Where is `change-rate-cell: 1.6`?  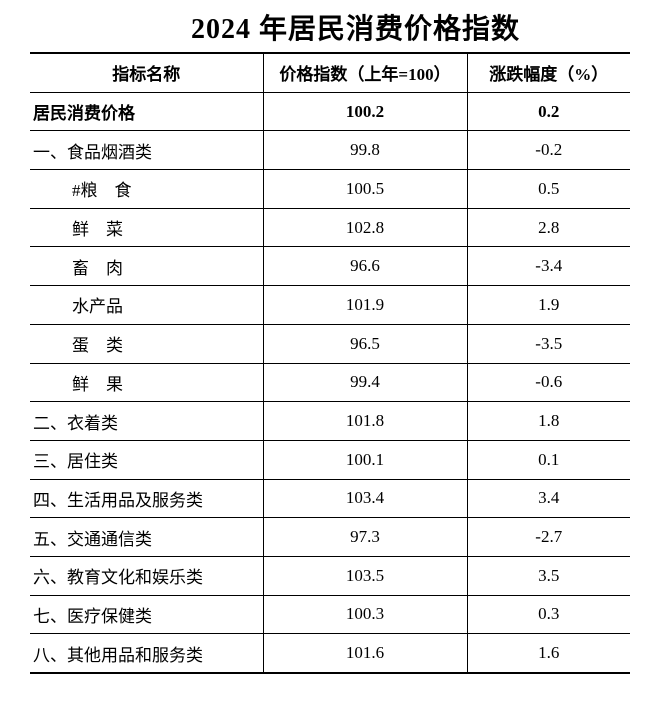 change-rate-cell: 1.6 is located at coordinates (548, 653).